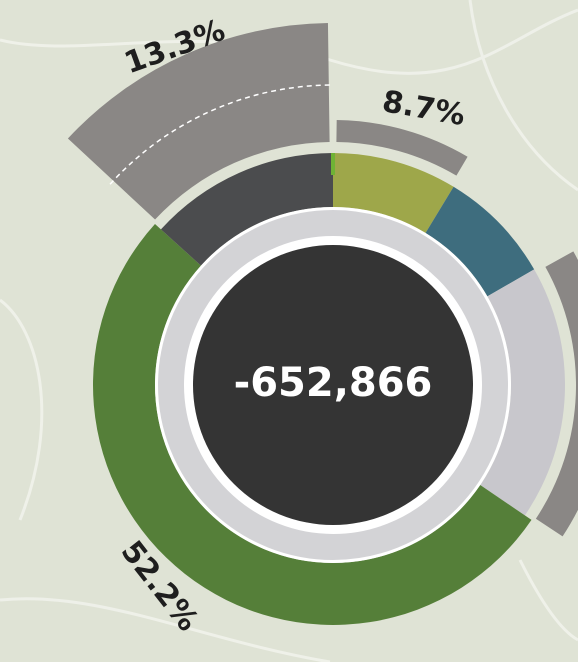 The height and width of the screenshot is (662, 578). I want to click on divider, so click(221, 134).